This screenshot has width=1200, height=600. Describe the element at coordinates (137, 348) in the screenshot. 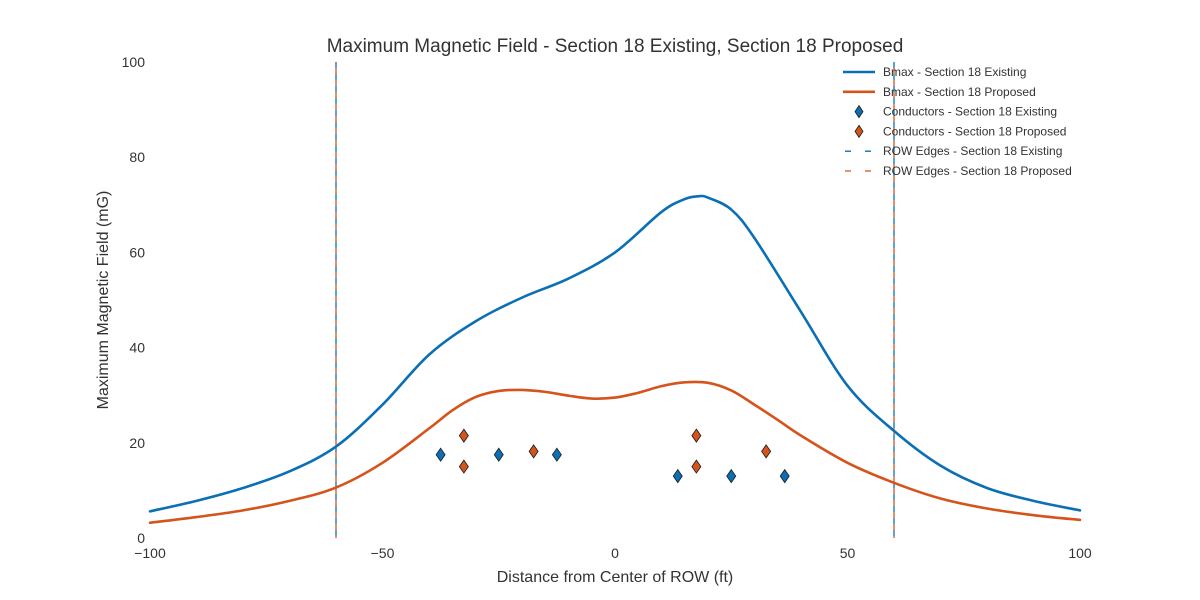

I see `y-tick-label-2: 40` at that location.